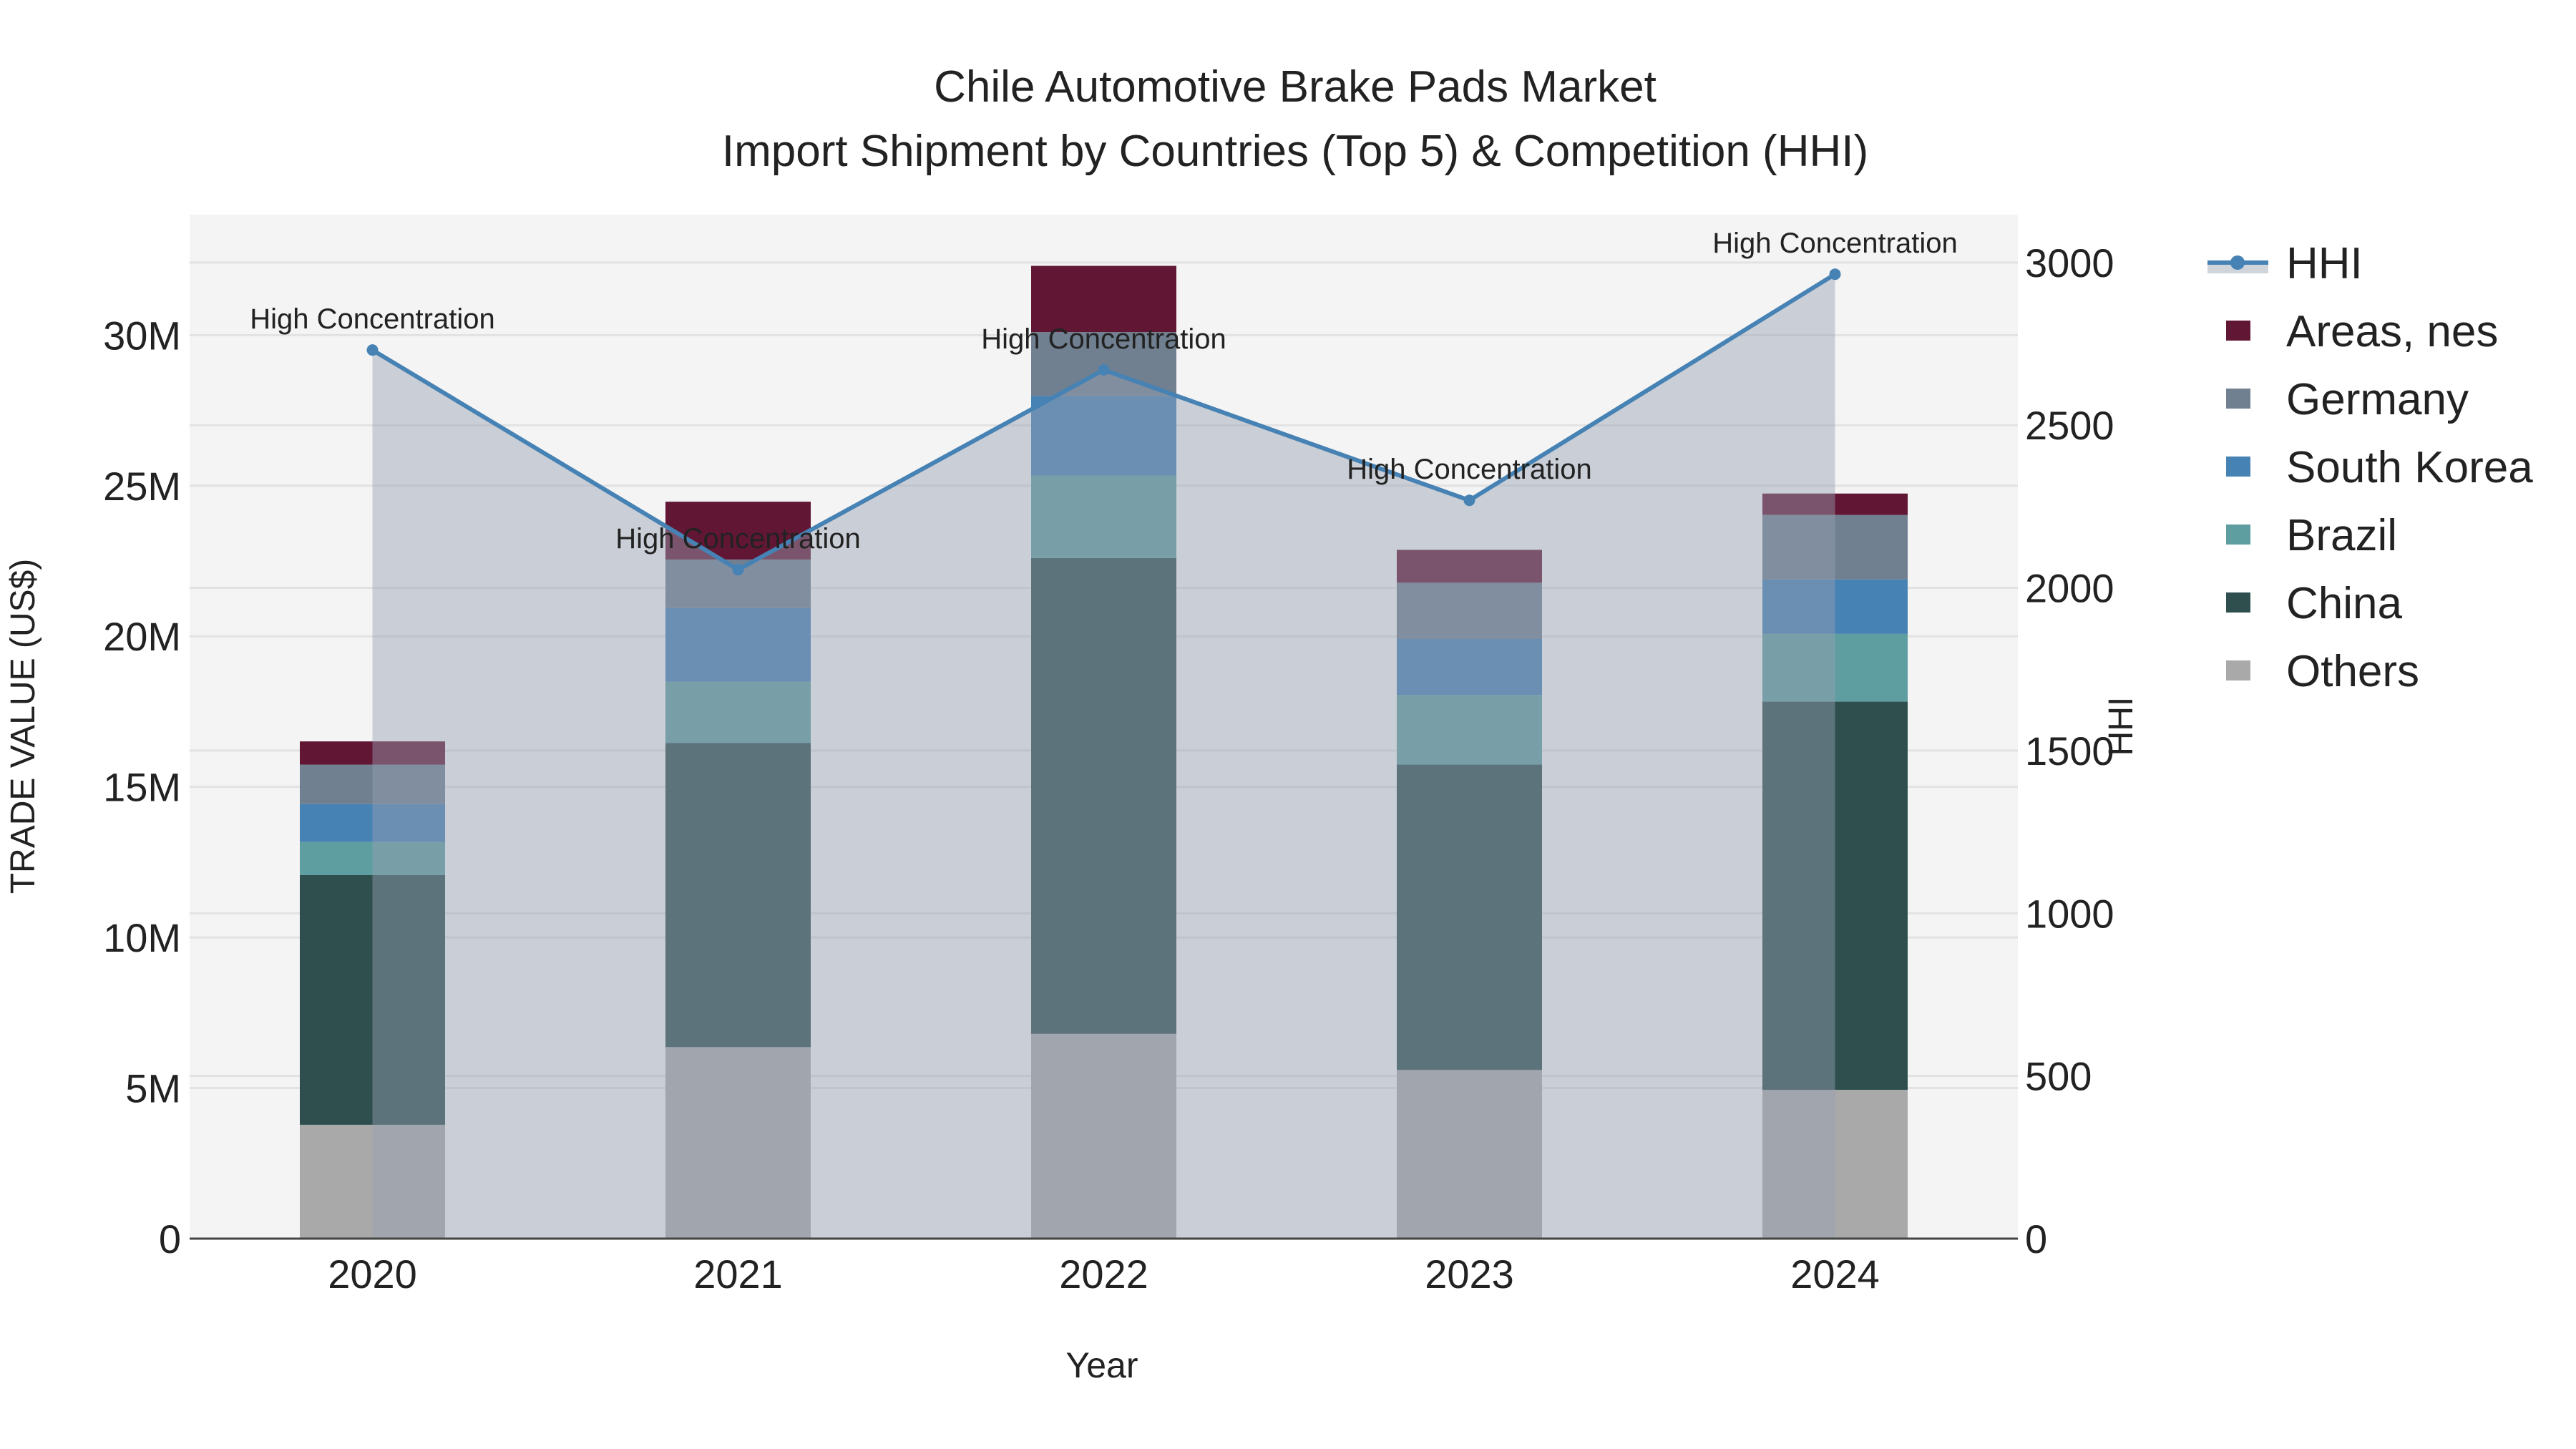 This screenshot has height=1449, width=2576. I want to click on bar-china-2021, so click(738, 895).